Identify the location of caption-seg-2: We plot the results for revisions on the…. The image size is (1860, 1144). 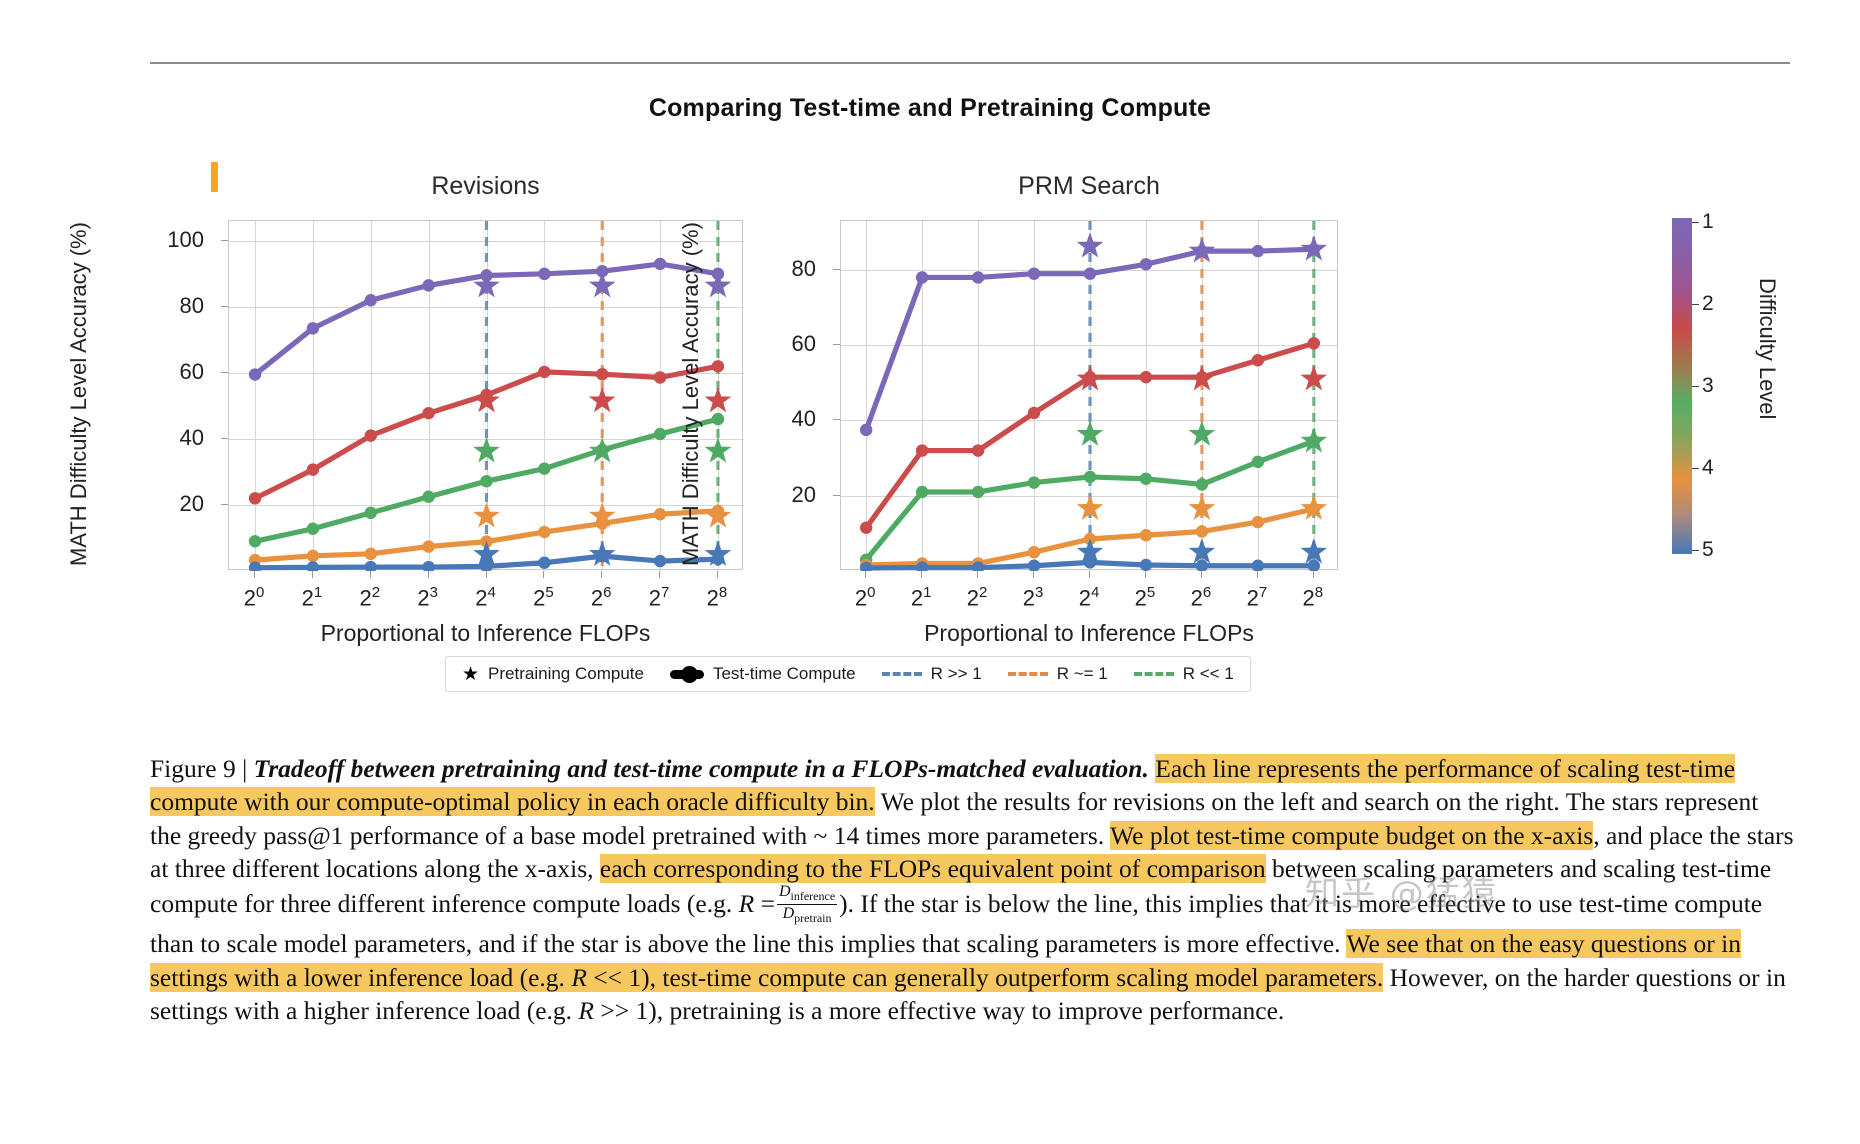
(954, 818).